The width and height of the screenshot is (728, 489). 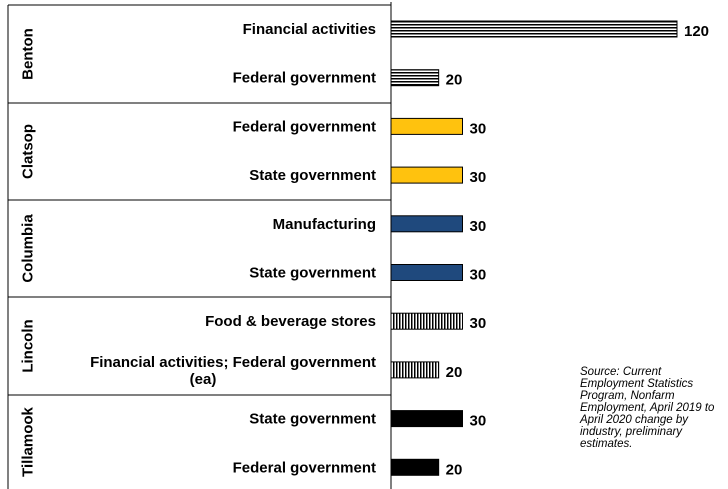 What do you see at coordinates (324, 224) in the screenshot?
I see `category-label: Manufacturing` at bounding box center [324, 224].